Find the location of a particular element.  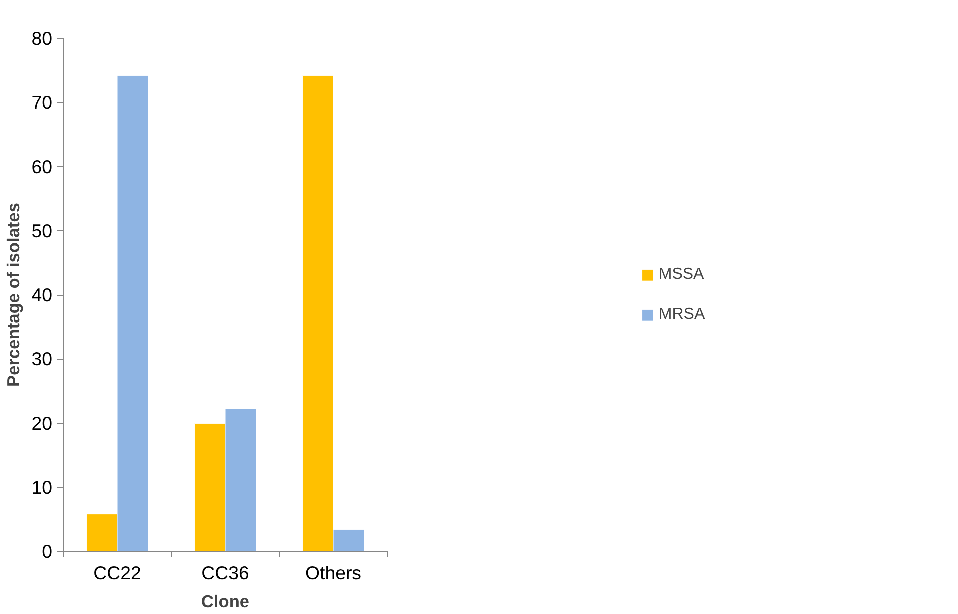

y-tick-label: 10 is located at coordinates (42, 487).